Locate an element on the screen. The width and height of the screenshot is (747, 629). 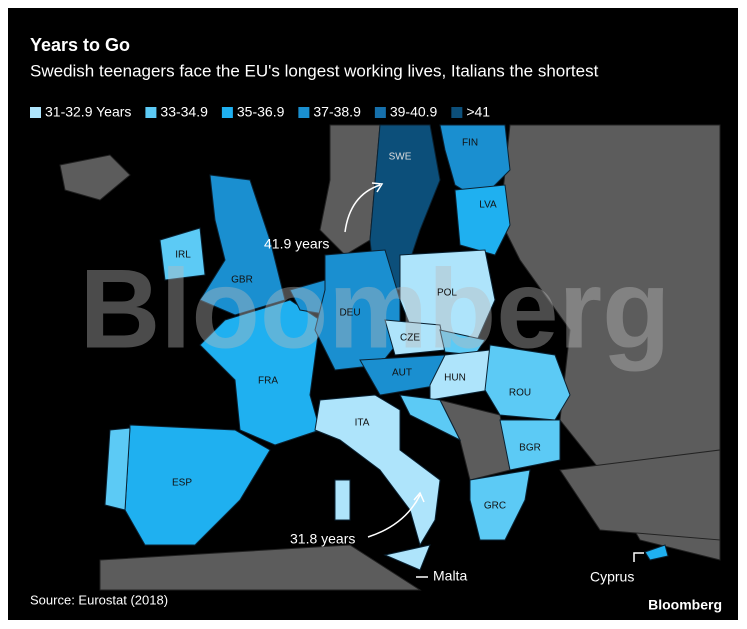
country-label: POL is located at coordinates (447, 293).